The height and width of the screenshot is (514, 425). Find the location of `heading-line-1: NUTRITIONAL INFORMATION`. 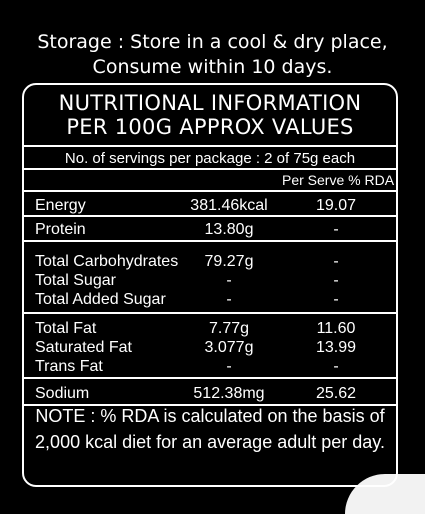

heading-line-1: NUTRITIONAL INFORMATION is located at coordinates (210, 103).